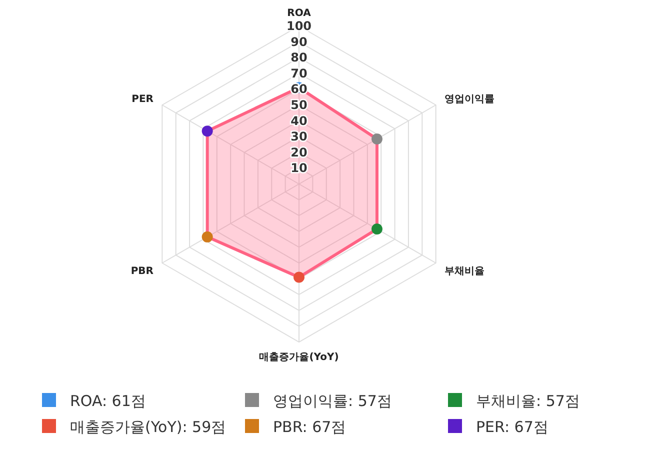  What do you see at coordinates (528, 401) in the screenshot?
I see `text: 부채비율: 57점` at bounding box center [528, 401].